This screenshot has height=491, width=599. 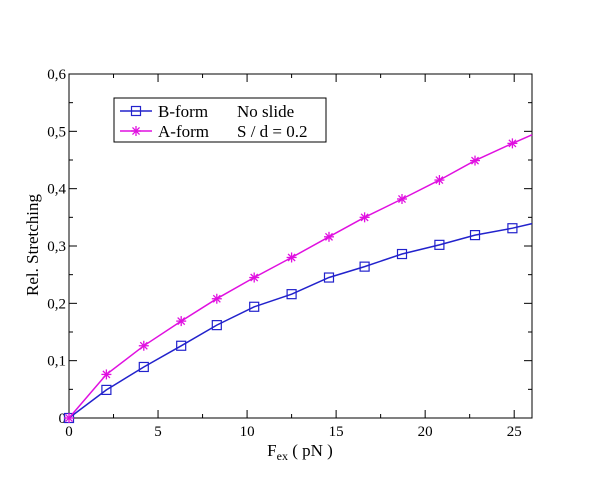 I want to click on x-tick-label: 10, so click(x=247, y=432).